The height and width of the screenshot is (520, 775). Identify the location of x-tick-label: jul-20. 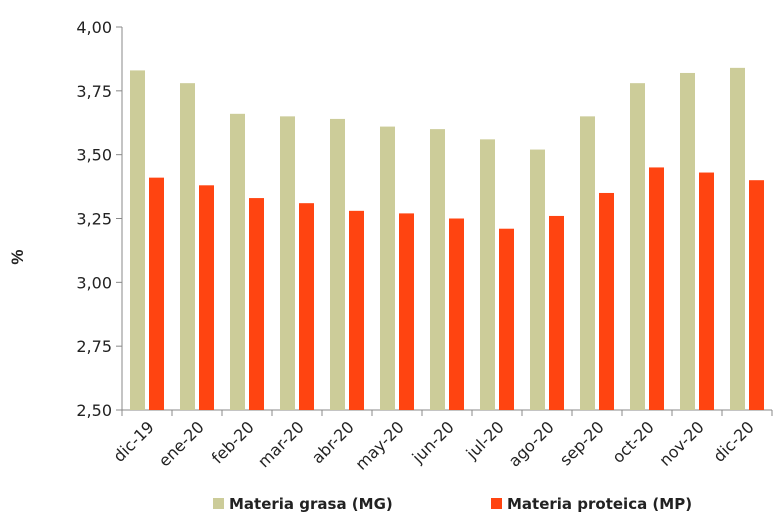
(485, 440).